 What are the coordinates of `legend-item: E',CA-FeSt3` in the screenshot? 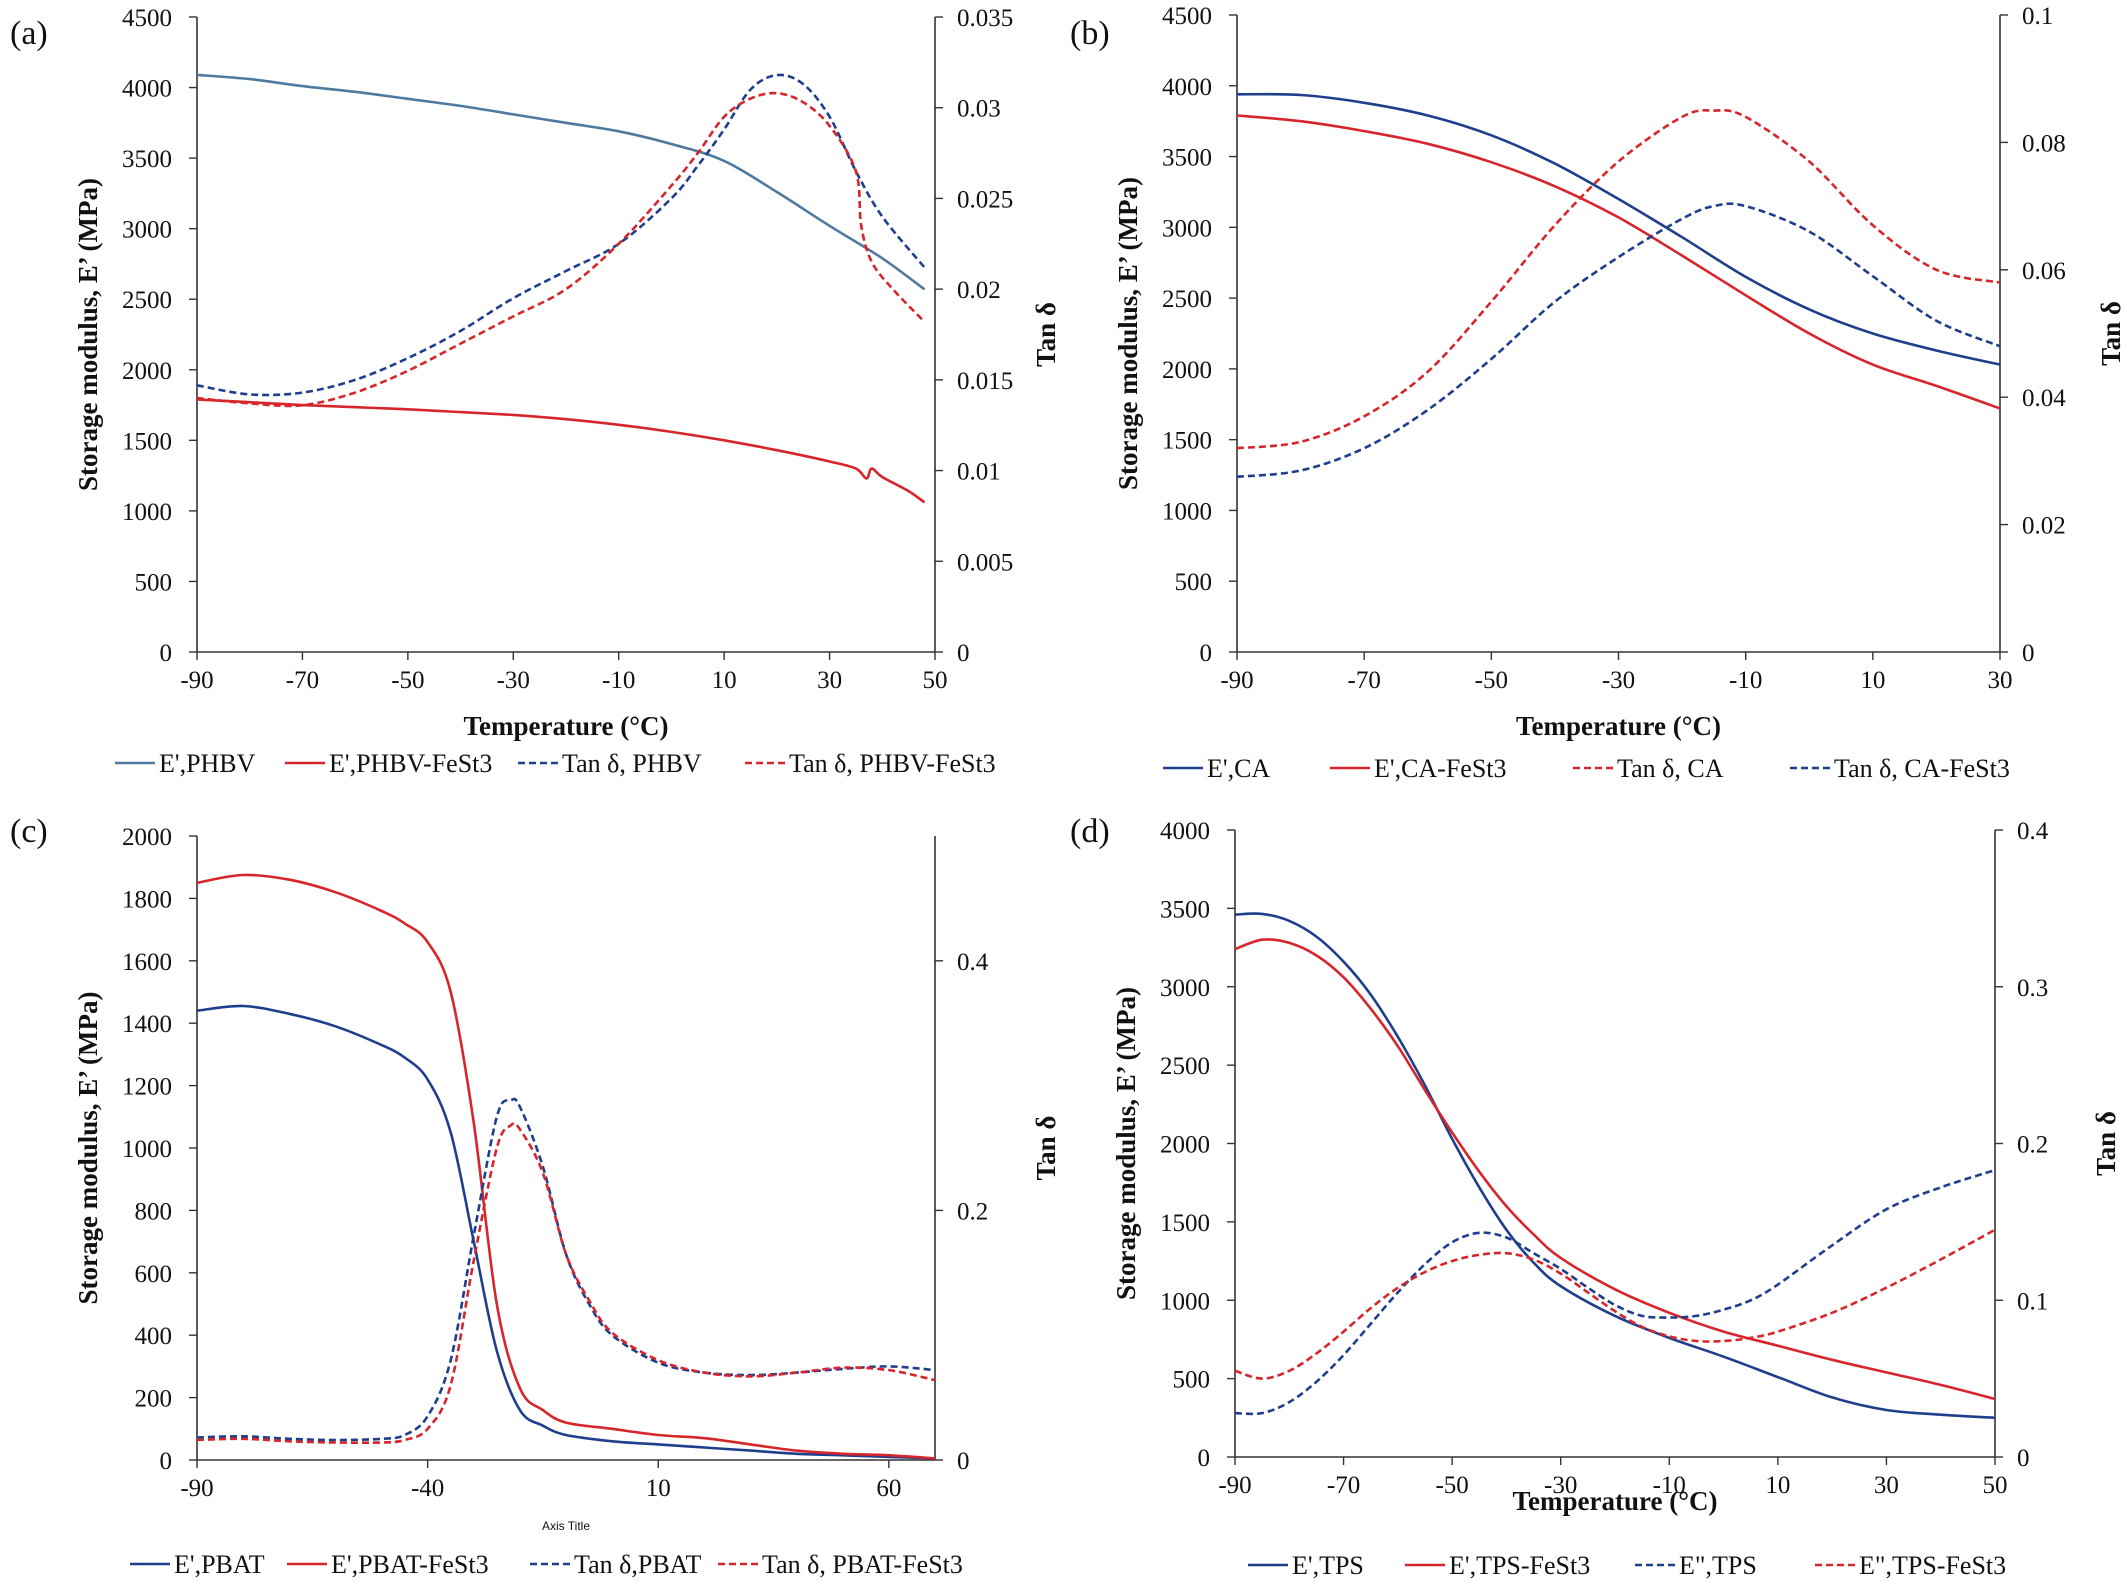 It's located at (1418, 768).